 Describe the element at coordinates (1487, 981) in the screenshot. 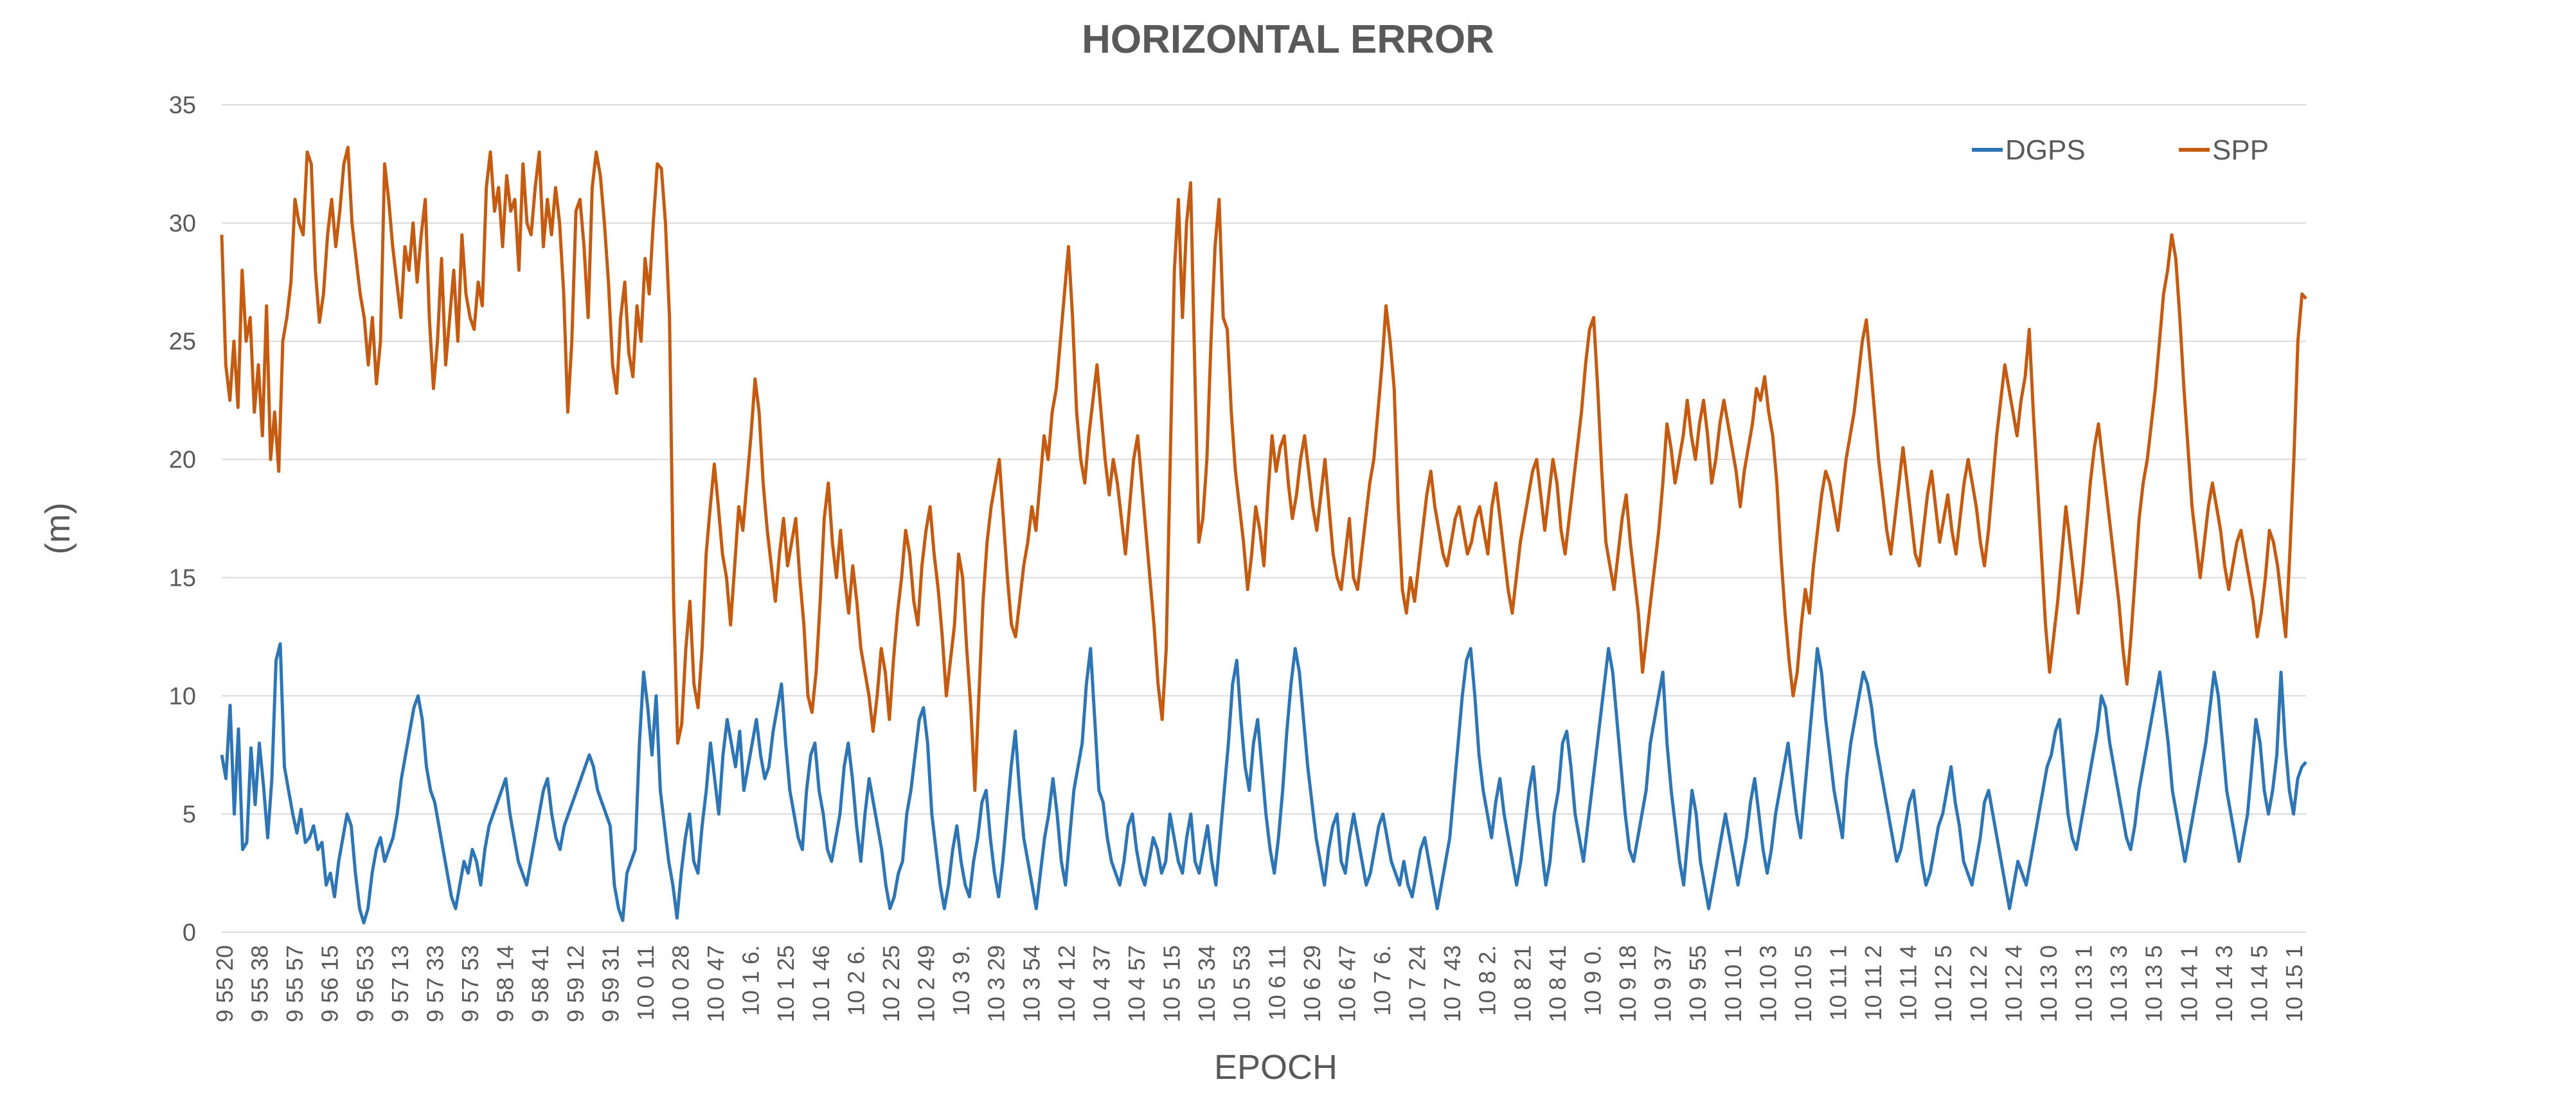

I see `x-tick-label: 10 8 2.` at that location.